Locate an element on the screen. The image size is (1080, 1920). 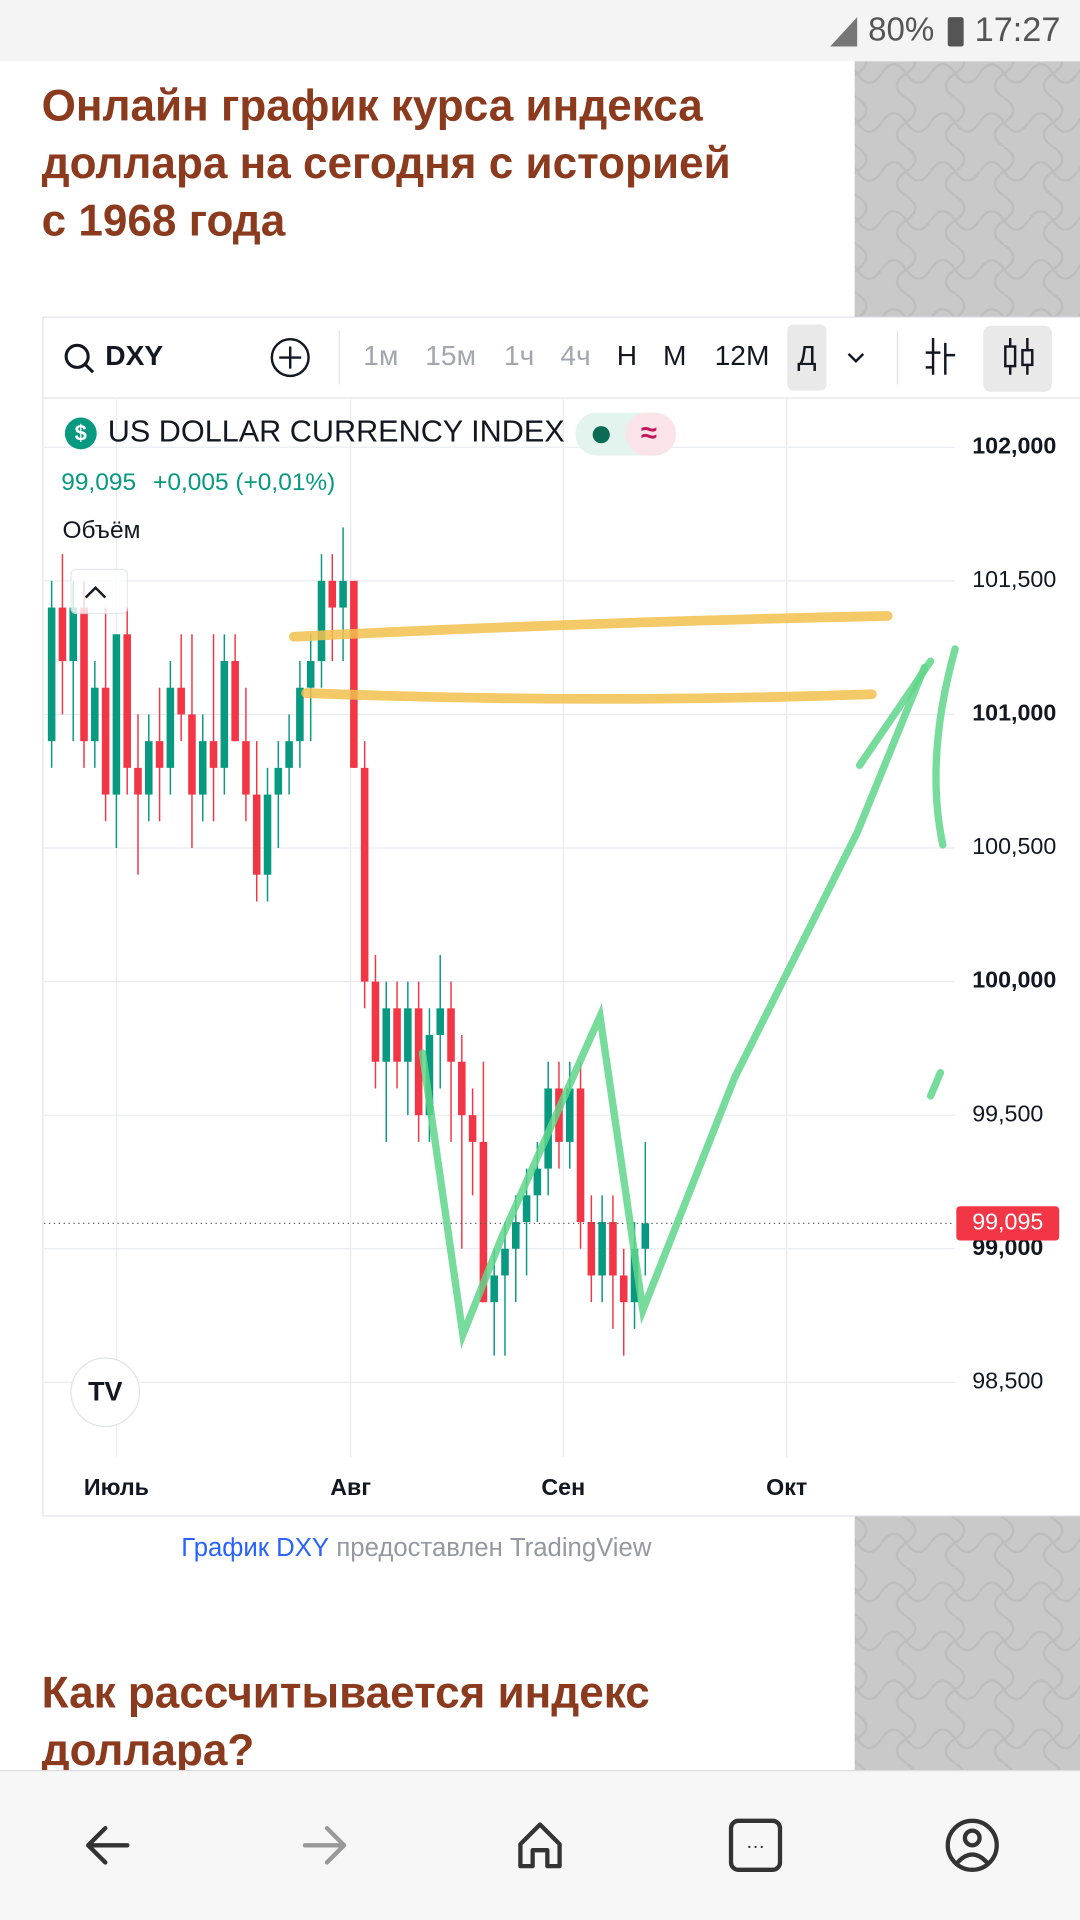
home-button is located at coordinates (540, 1845).